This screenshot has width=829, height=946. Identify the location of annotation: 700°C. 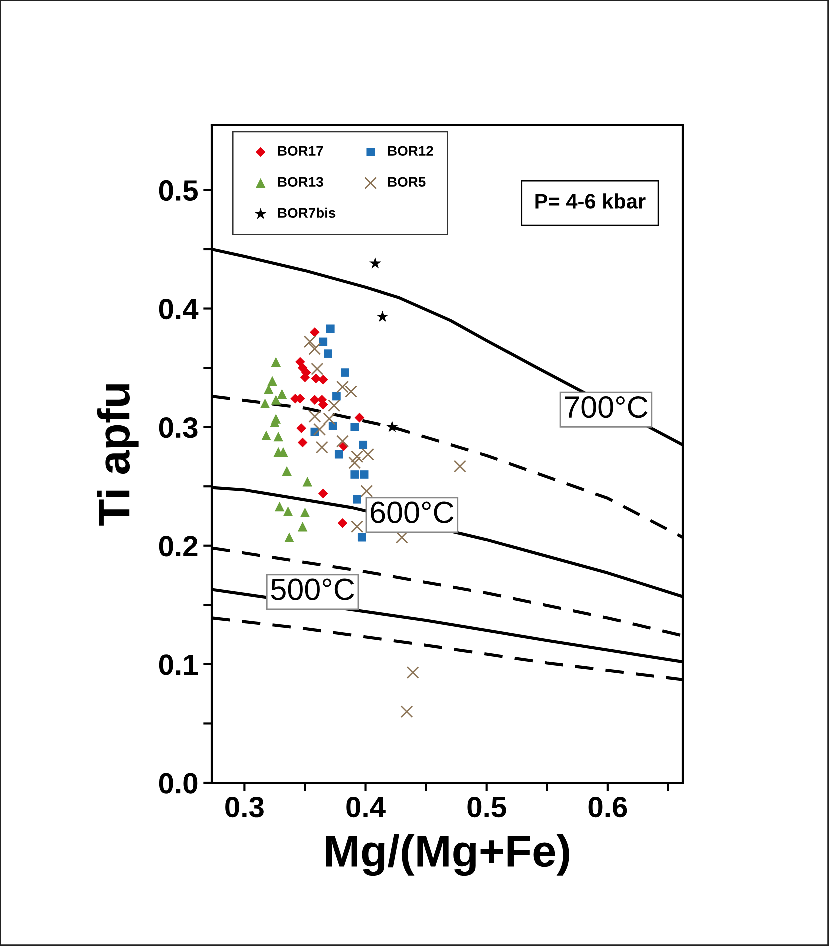
(606, 407).